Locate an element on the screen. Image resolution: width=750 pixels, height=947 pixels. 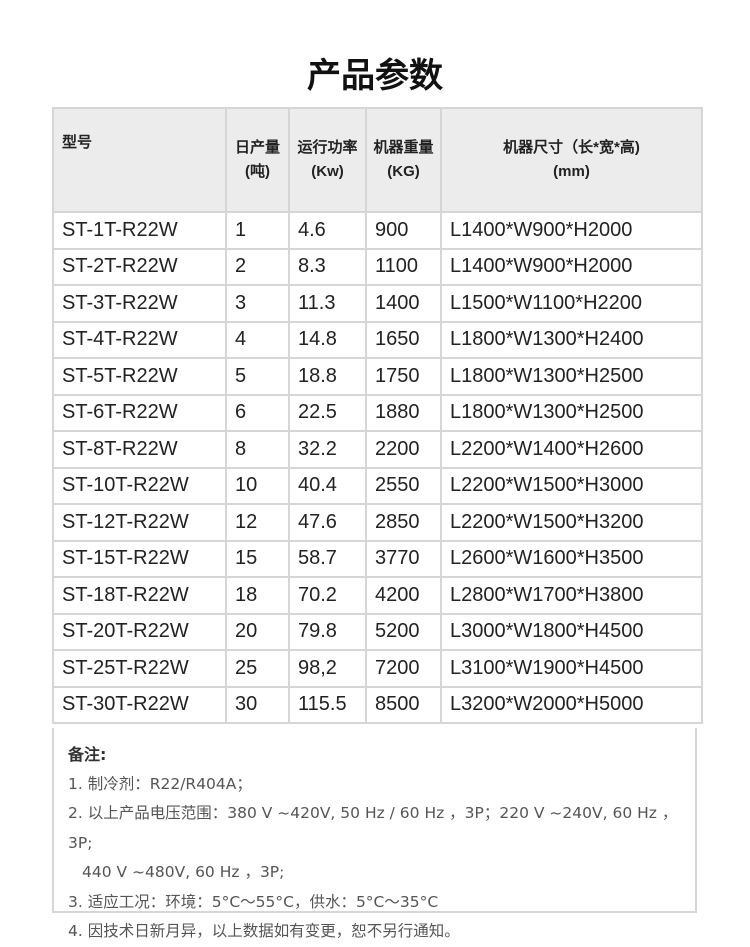
table-row: ST-1T-R22W 1 4.6 900 L1400*W900*H2000 is located at coordinates (377, 230).